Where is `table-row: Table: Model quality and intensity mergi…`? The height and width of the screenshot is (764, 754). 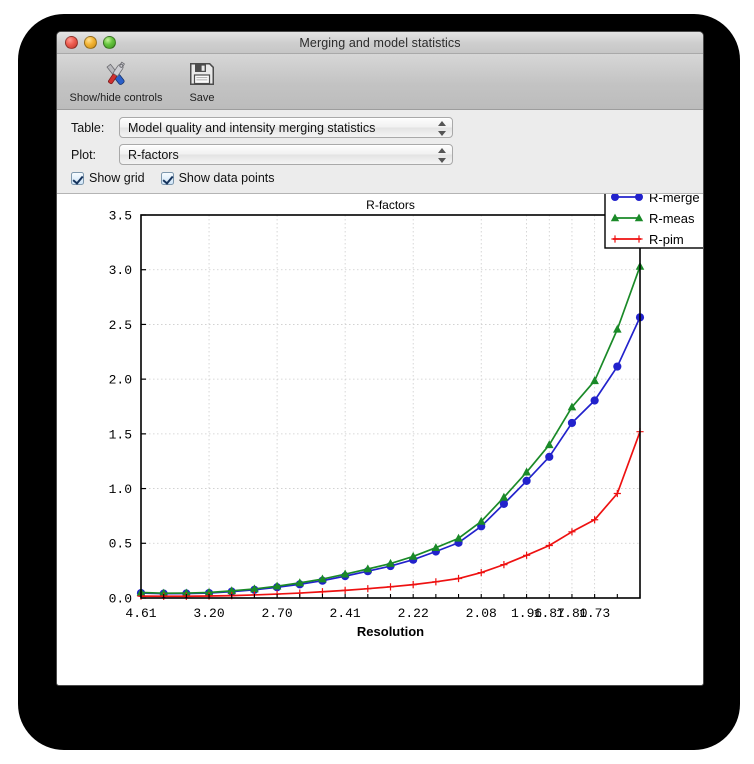
table-row: Table: Model quality and intensity mergi… is located at coordinates (380, 127).